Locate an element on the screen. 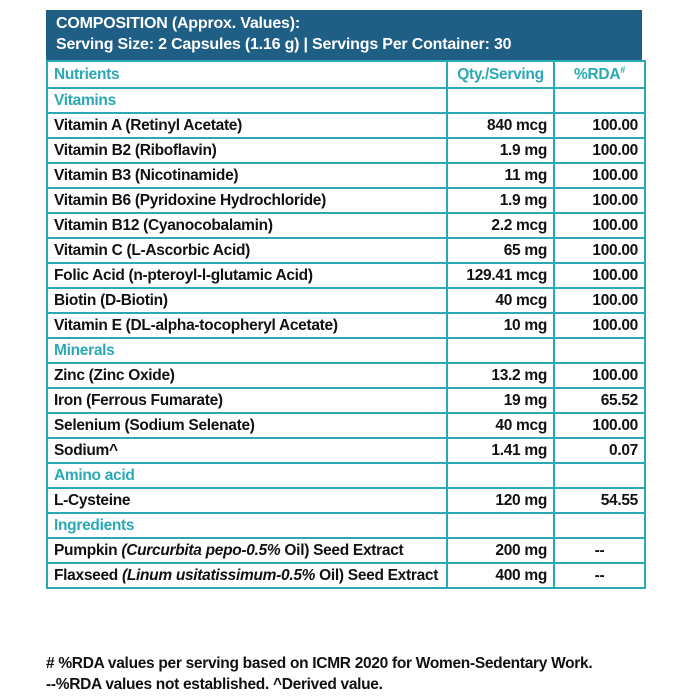 Image resolution: width=690 pixels, height=700 pixels. table-row: L-Cysteine 120 mg 54.55 is located at coordinates (346, 500).